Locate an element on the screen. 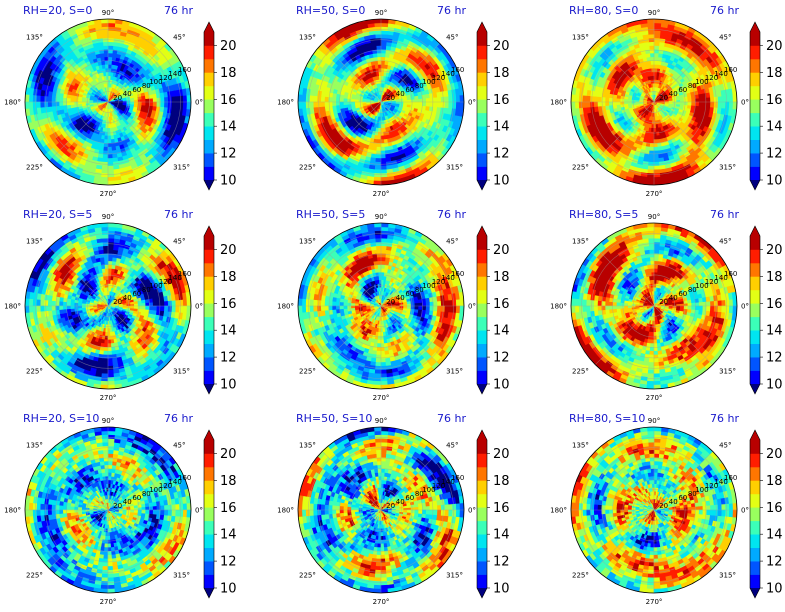  colorbar-tick-label: 20 is located at coordinates (501, 46).